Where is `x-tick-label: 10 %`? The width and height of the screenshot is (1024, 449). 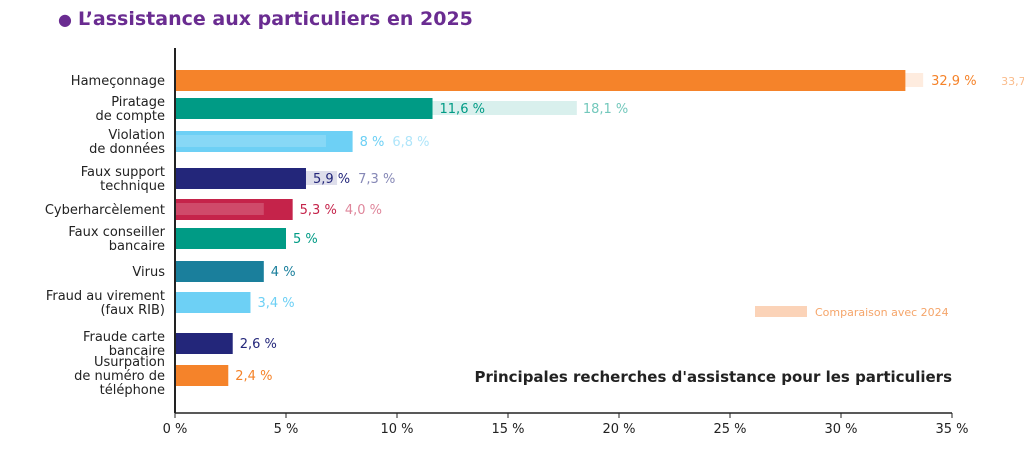
x-tick-label: 10 % is located at coordinates (396, 429).